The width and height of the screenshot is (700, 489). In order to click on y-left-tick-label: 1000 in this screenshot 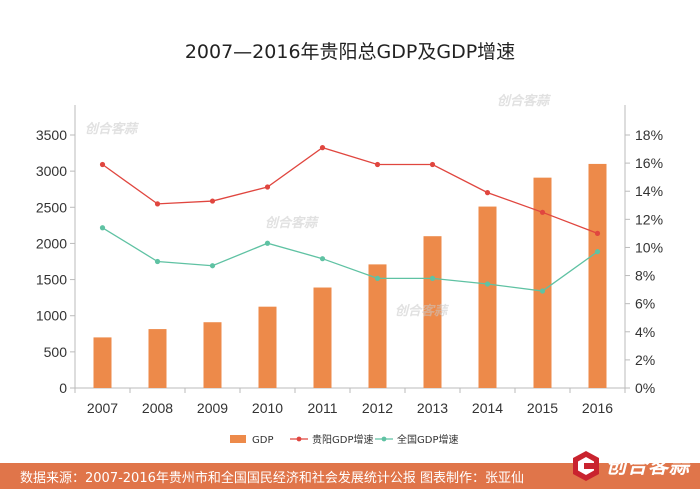, I will do `click(51, 316)`.